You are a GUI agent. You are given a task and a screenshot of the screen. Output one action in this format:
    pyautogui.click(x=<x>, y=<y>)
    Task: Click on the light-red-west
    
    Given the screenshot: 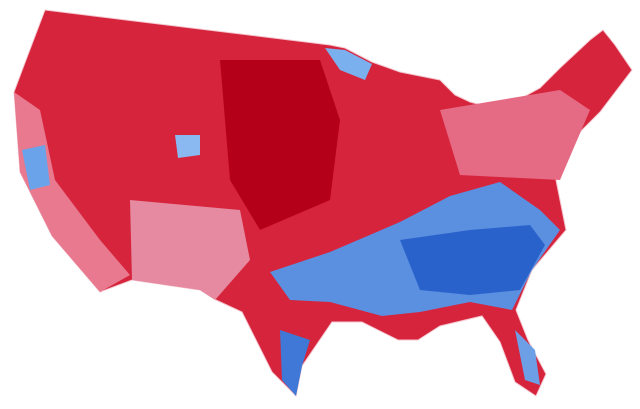 What is the action you would take?
    pyautogui.click(x=72, y=192)
    